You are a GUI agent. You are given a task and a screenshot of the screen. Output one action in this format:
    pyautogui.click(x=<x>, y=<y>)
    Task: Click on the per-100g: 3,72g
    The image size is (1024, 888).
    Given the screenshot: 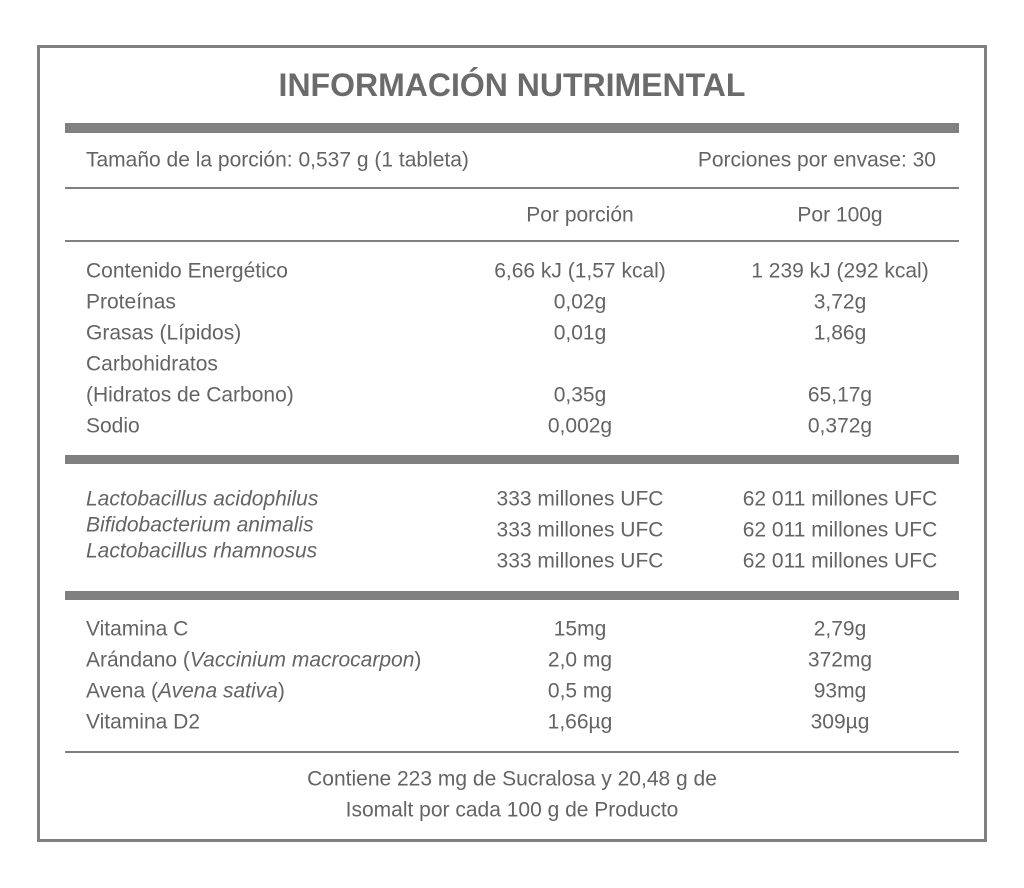 What is the action you would take?
    pyautogui.click(x=840, y=302)
    